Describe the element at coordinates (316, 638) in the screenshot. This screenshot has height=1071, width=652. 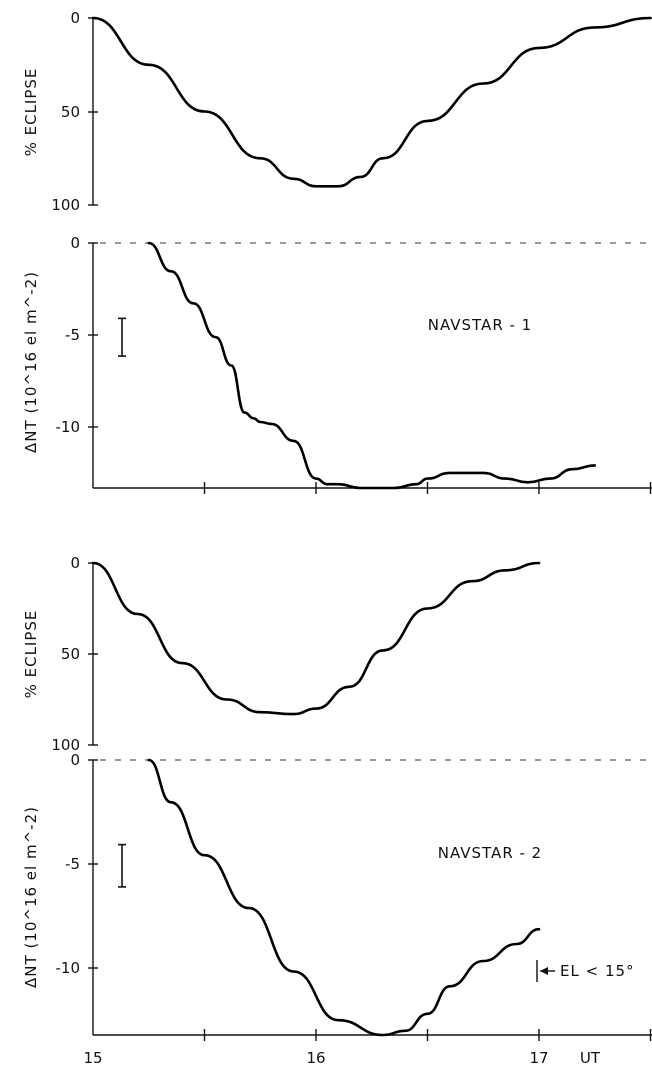
I see `panel-3-series-line` at that location.